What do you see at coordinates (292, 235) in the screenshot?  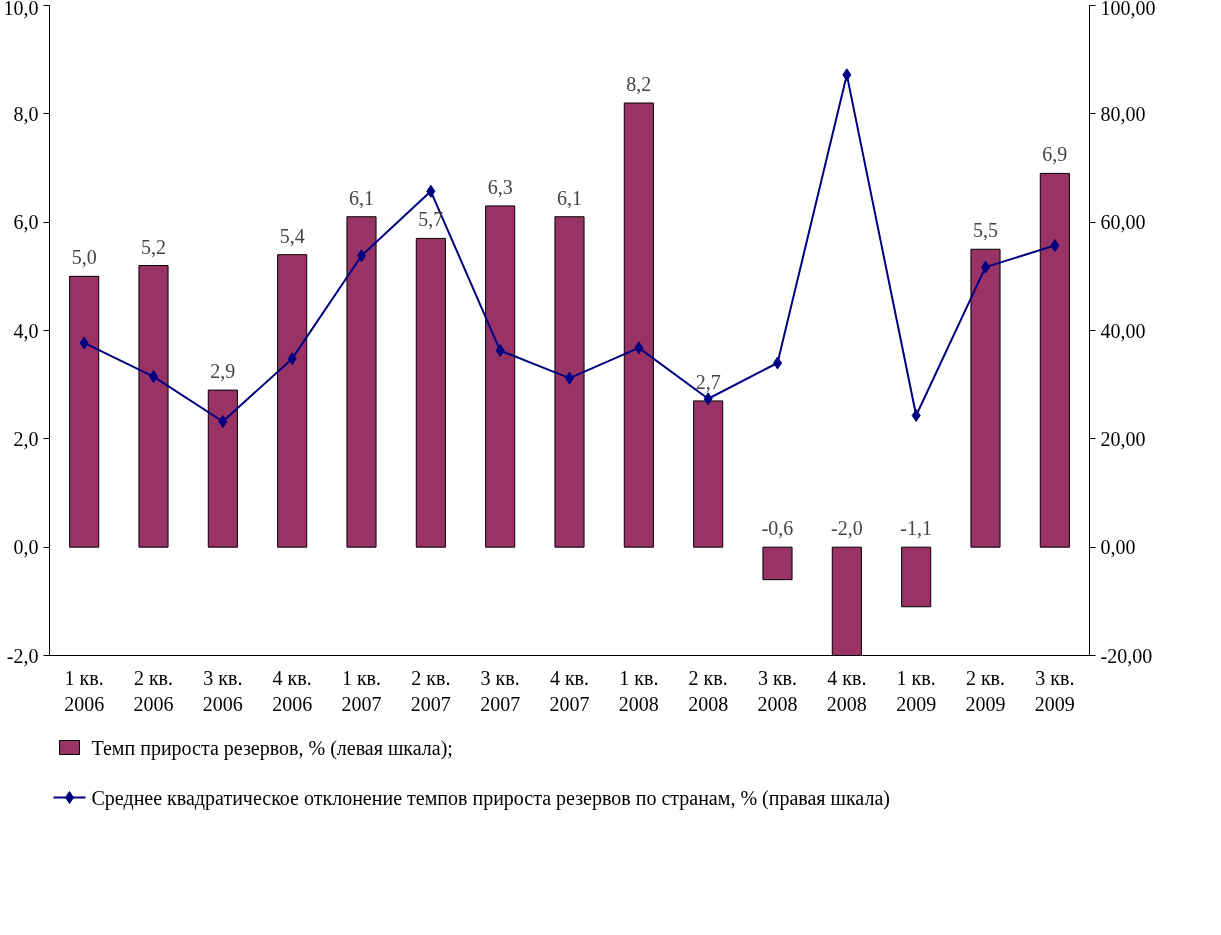 I see `data-label: 5,4` at bounding box center [292, 235].